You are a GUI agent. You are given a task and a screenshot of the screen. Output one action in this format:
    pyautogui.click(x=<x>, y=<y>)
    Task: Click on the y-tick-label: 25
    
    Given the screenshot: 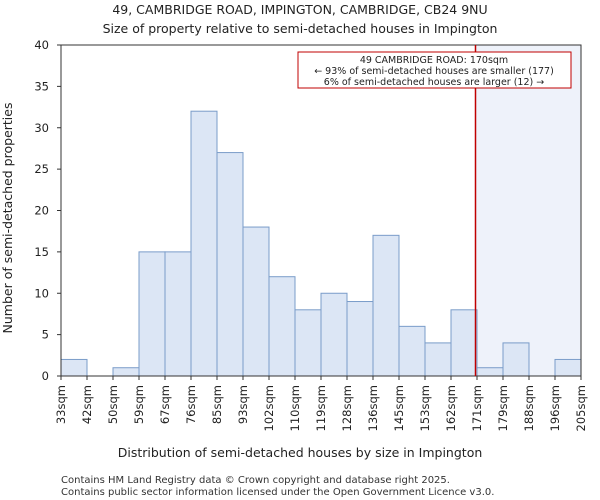 What is the action you would take?
    pyautogui.click(x=41, y=169)
    